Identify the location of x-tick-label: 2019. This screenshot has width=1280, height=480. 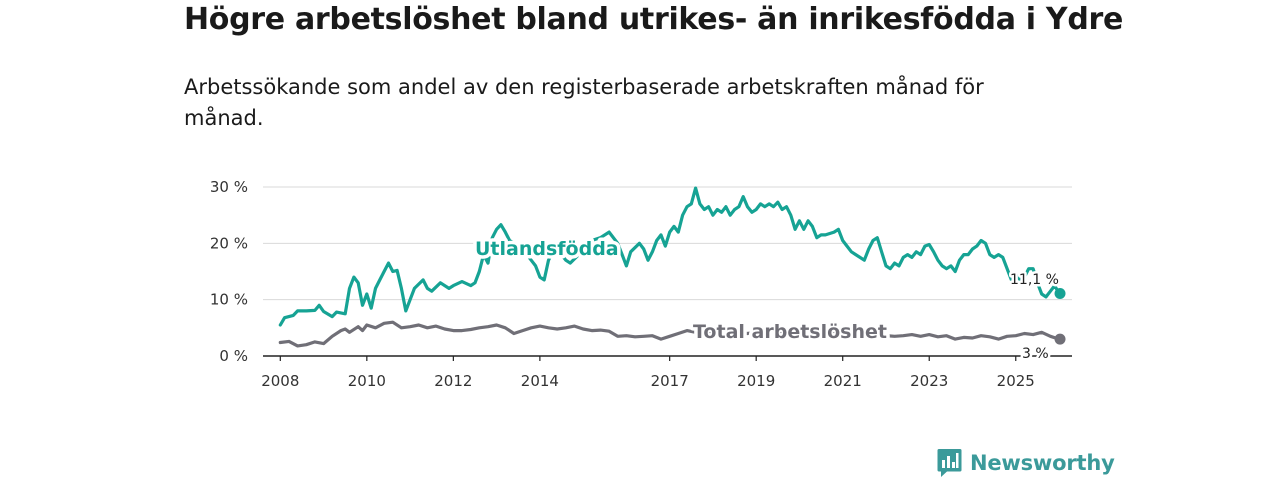
(756, 381).